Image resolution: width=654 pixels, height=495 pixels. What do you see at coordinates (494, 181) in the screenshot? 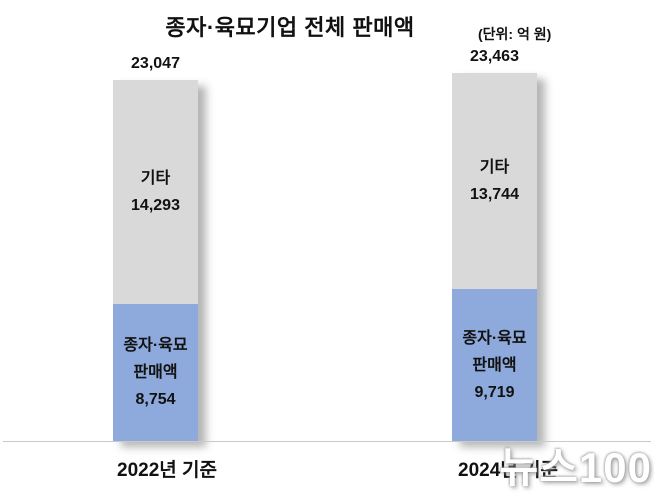
I see `segment-other: 기타 13,744` at bounding box center [494, 181].